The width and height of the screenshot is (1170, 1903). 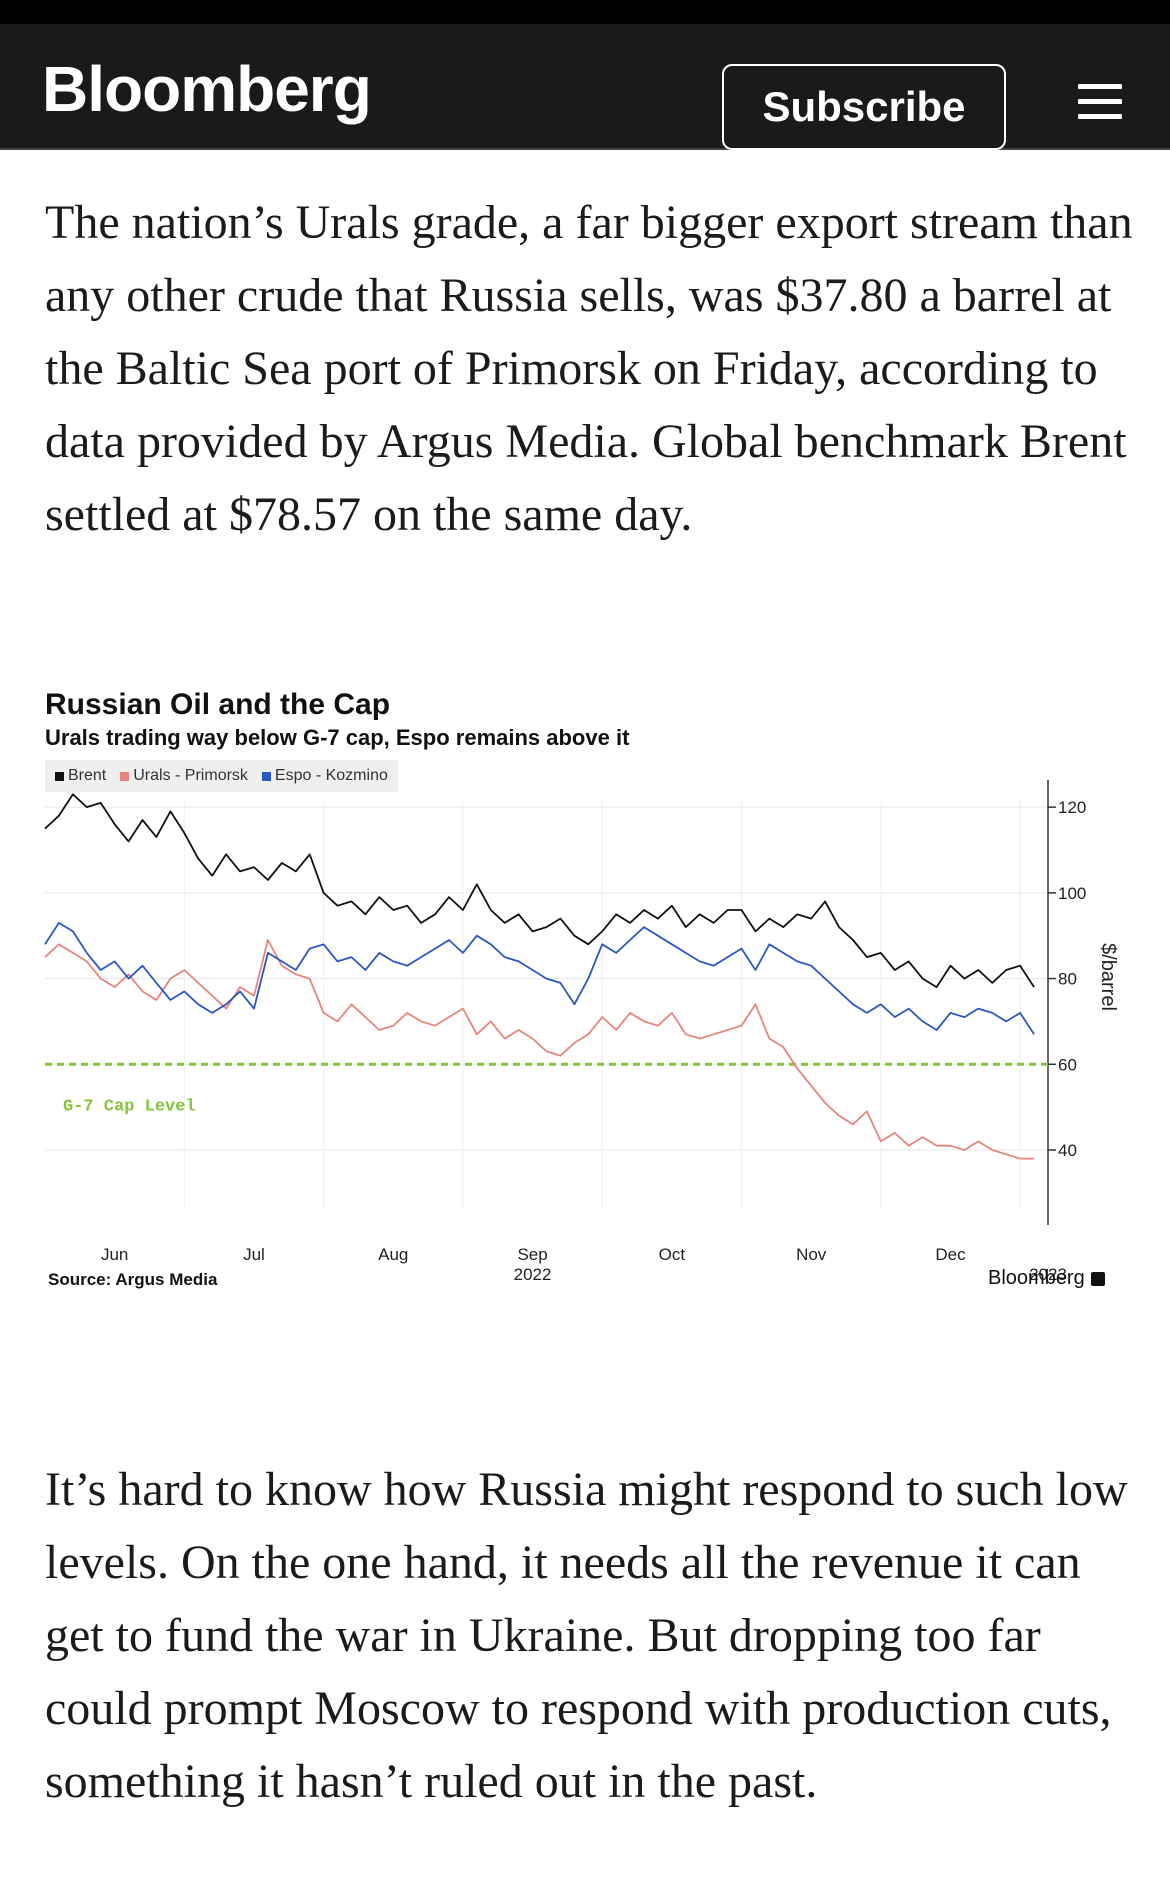 I want to click on legend-item-espo: Espo - Kozmino, so click(x=324, y=776).